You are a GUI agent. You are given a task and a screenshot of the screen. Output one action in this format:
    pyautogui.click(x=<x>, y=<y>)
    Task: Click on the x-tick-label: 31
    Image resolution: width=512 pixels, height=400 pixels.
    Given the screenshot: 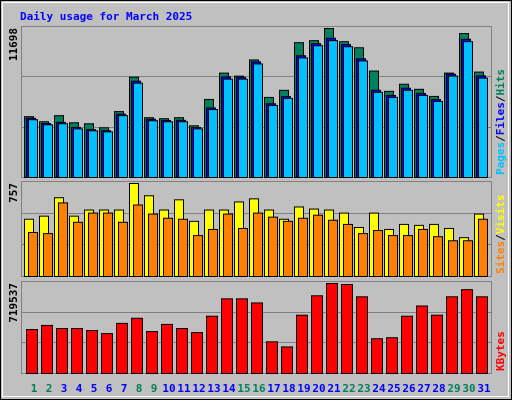 What is the action you would take?
    pyautogui.click(x=484, y=388)
    